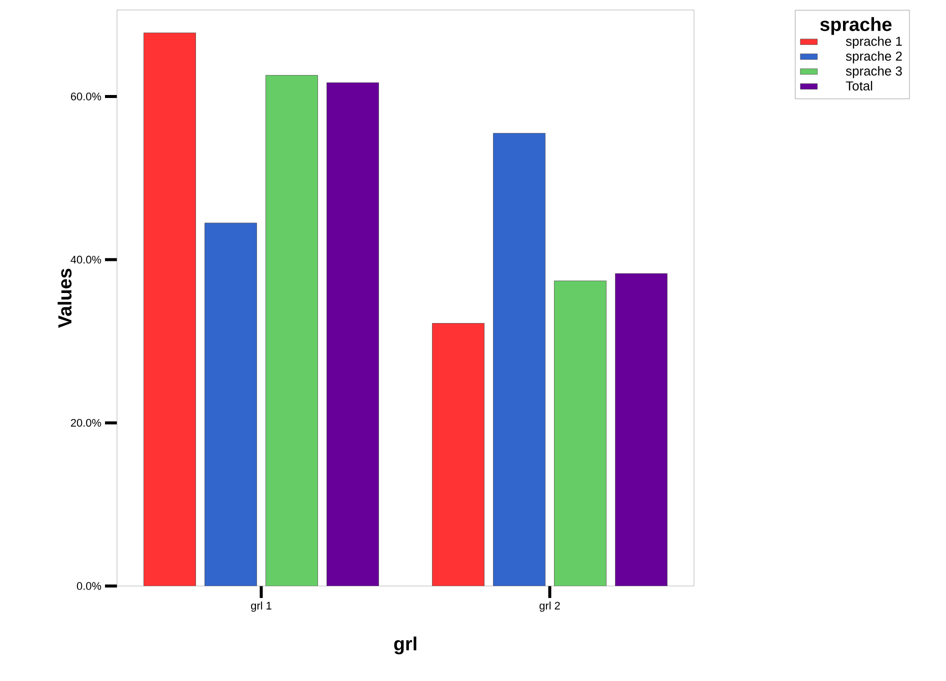 The image size is (946, 681). I want to click on y-tick-label: 0.0%, so click(89, 586).